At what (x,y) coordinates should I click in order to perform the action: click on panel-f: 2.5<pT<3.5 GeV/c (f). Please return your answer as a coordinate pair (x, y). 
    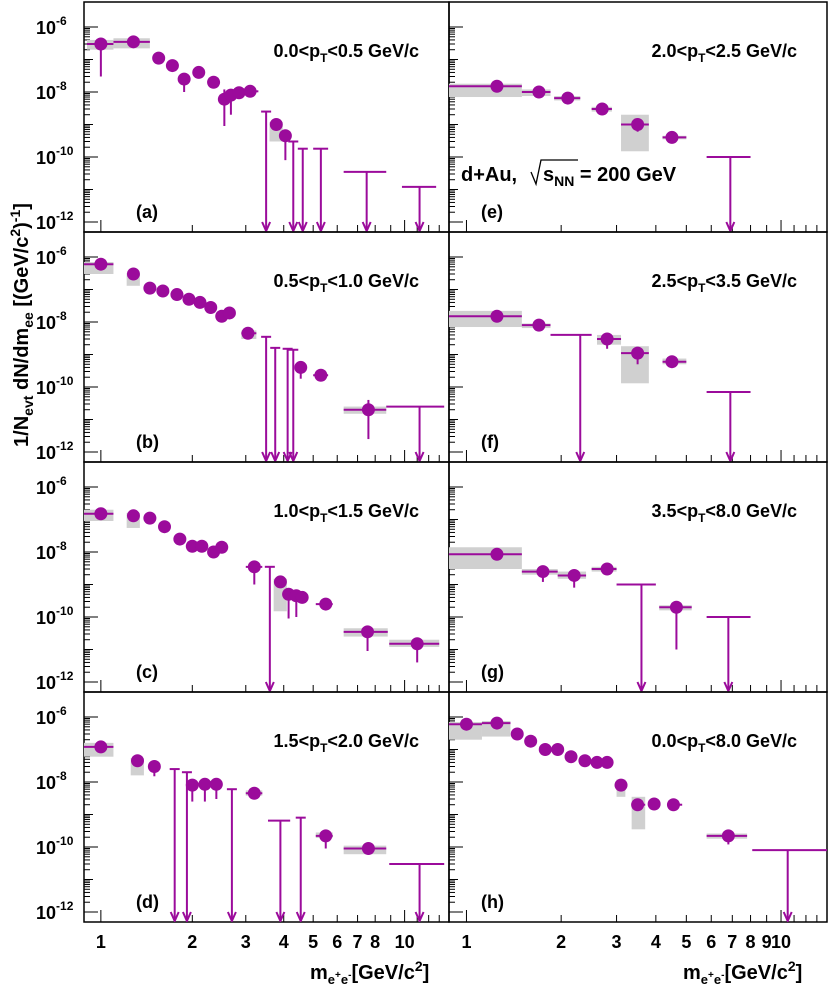
    Looking at the image, I should click on (638, 347).